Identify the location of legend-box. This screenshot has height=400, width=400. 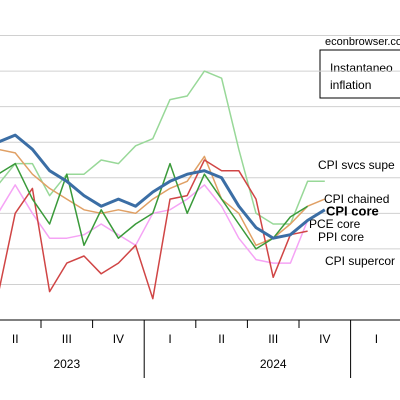
(359, 74).